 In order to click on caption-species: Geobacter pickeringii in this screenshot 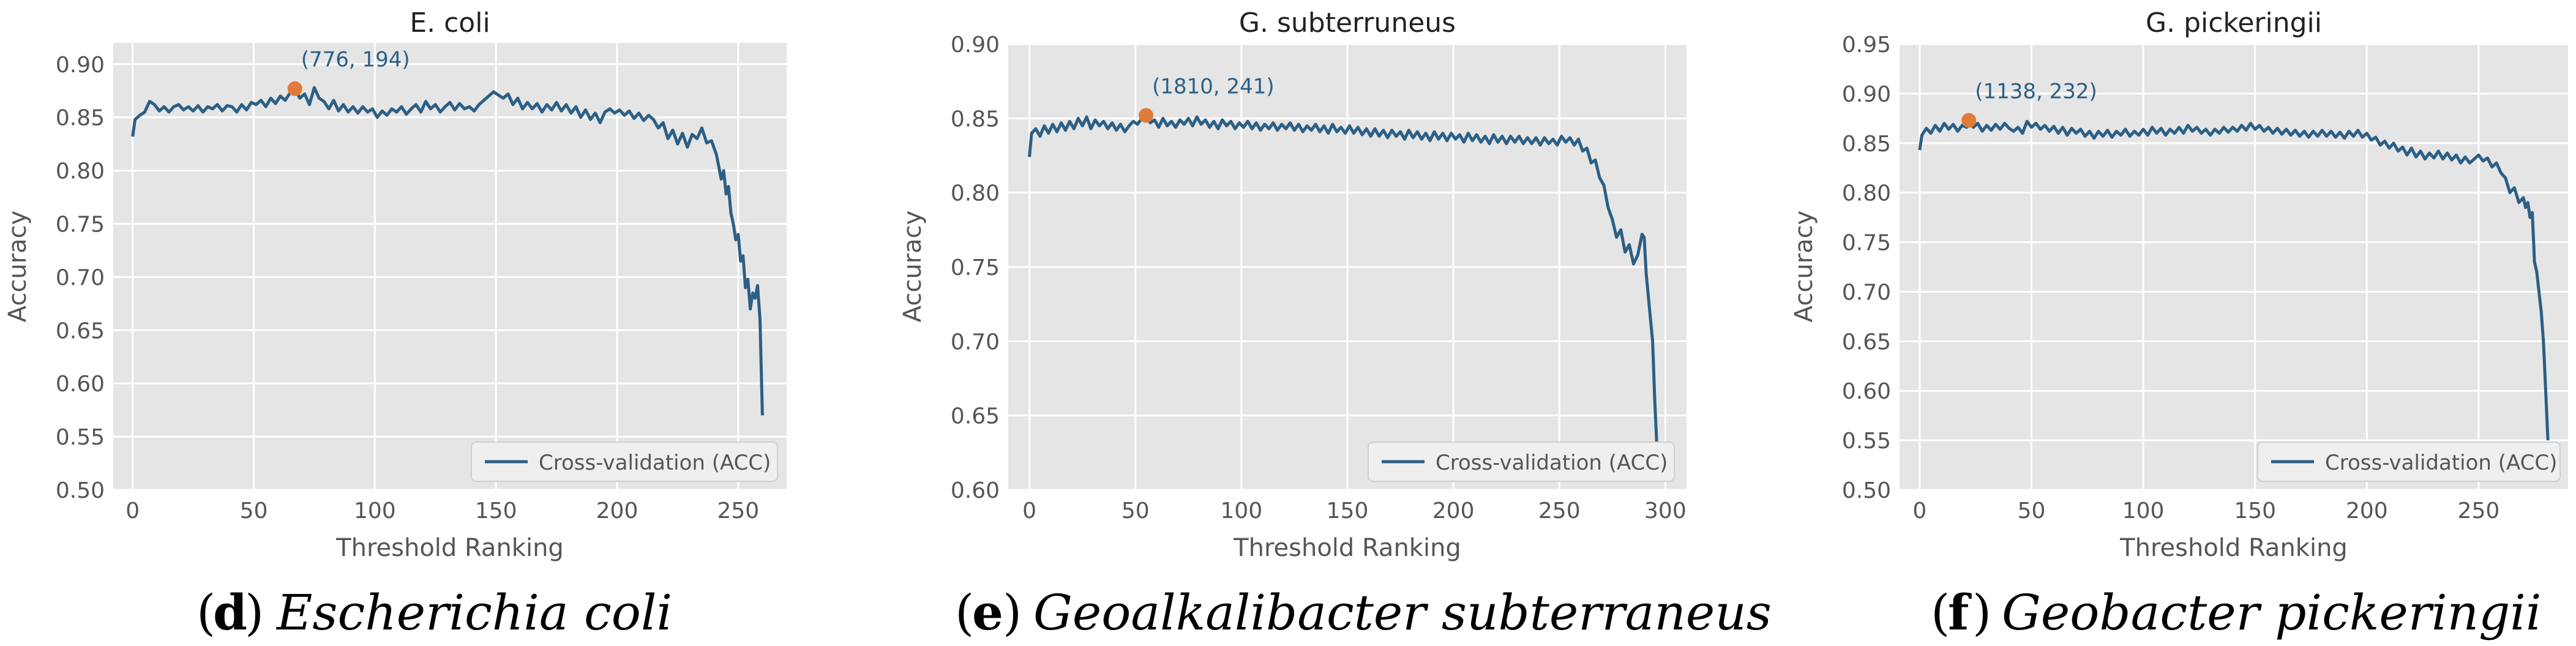, I will do `click(2272, 612)`.